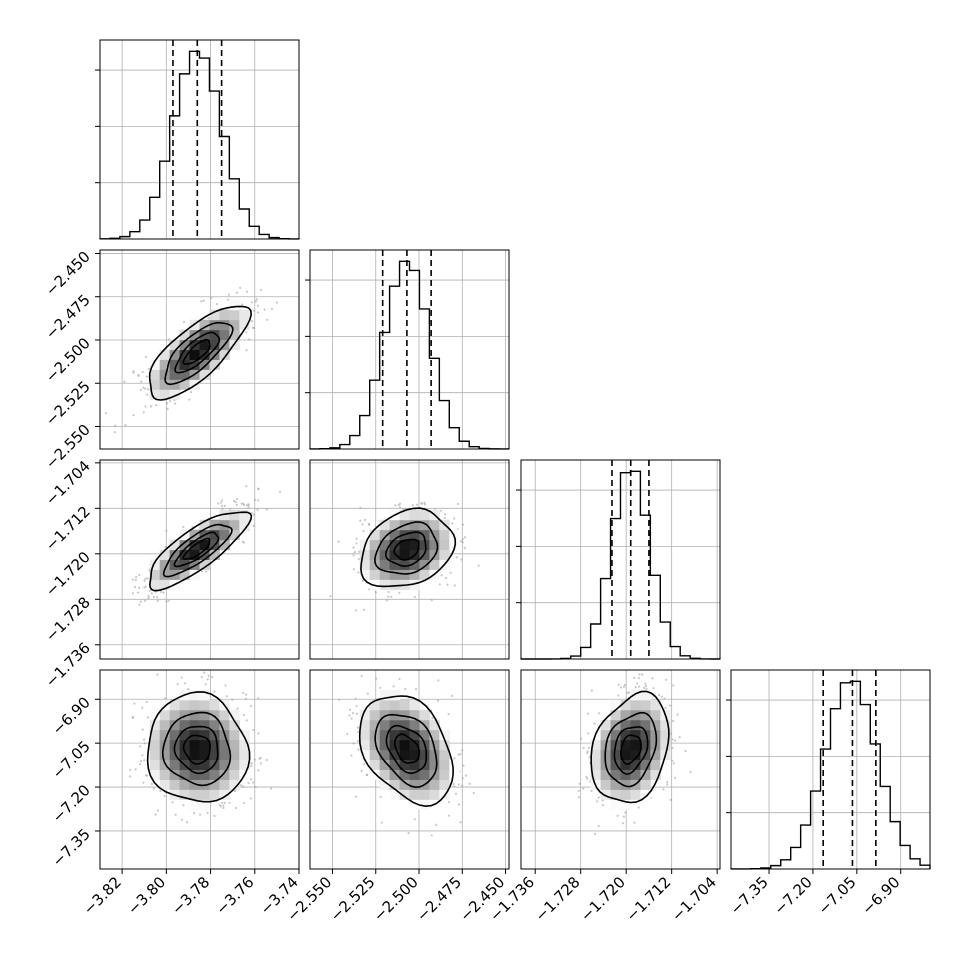 This screenshot has height=970, width=970. Describe the element at coordinates (836, 895) in the screenshot. I see `x-tick-label: −7.05` at that location.